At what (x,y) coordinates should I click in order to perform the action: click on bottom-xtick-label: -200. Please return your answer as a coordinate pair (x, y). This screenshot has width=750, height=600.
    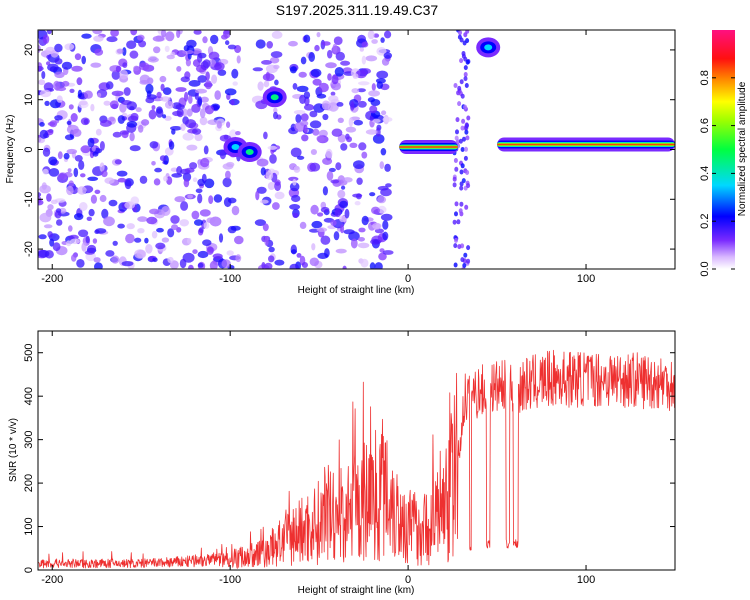
    Looking at the image, I should click on (52, 580).